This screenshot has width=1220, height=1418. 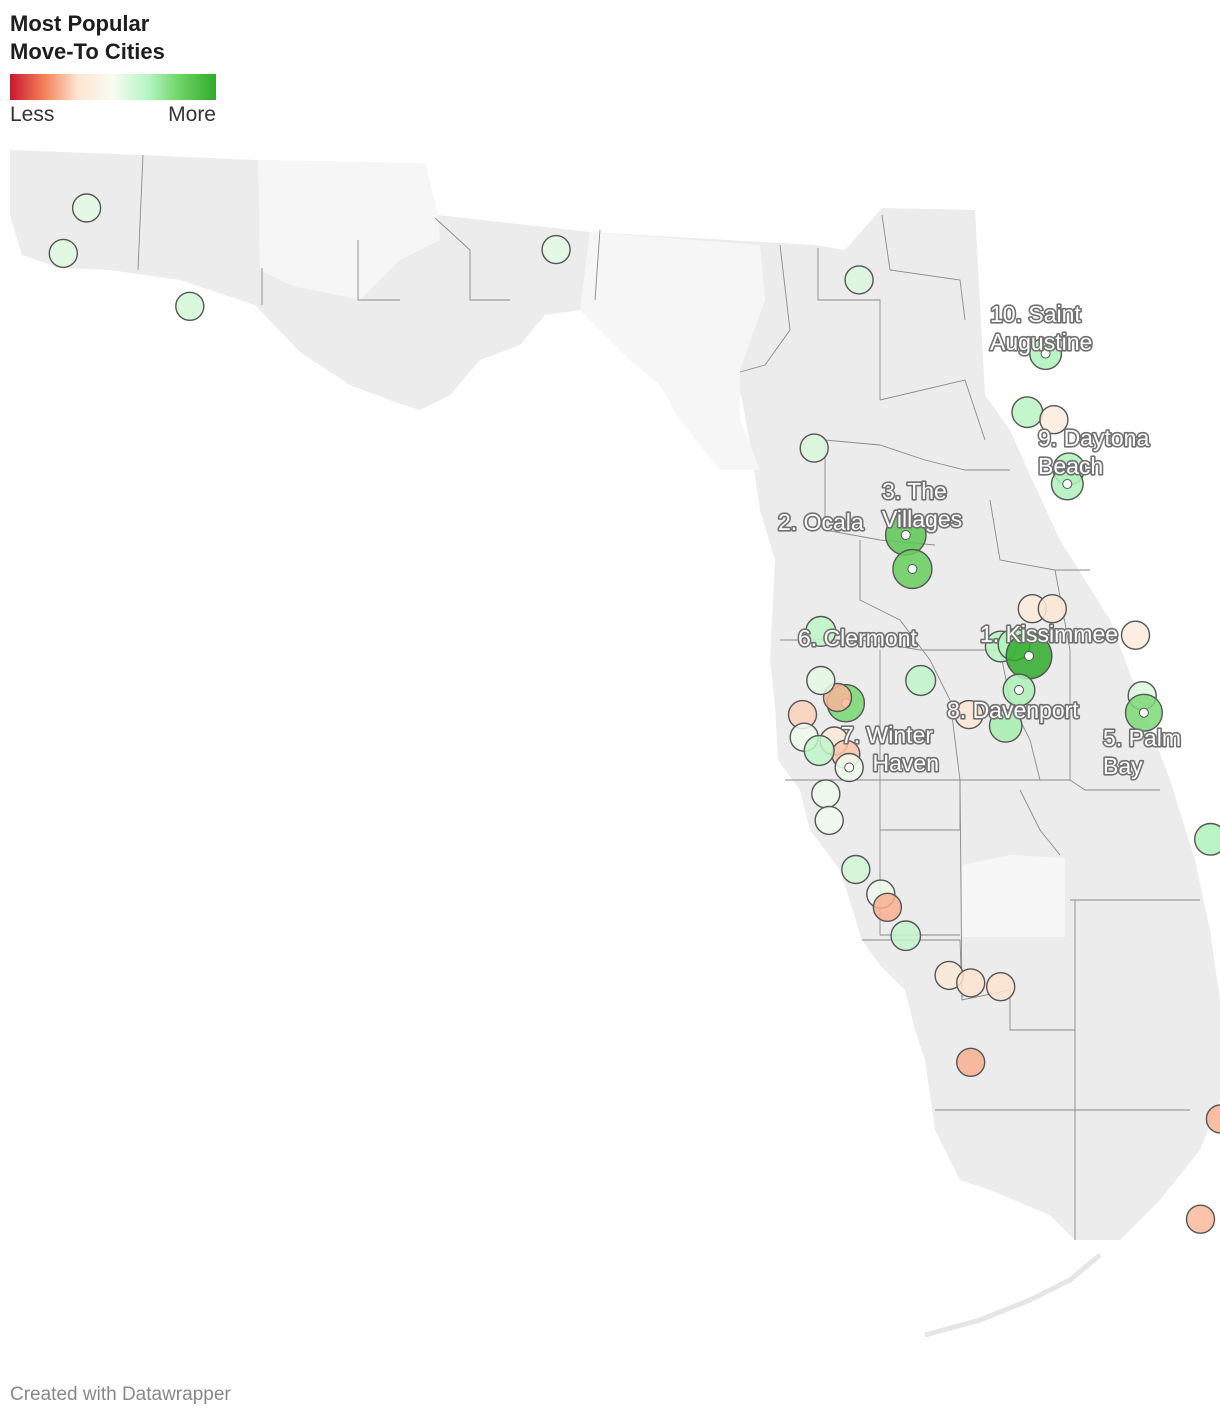 What do you see at coordinates (672, 351) in the screenshot?
I see `light-county-bigbend` at bounding box center [672, 351].